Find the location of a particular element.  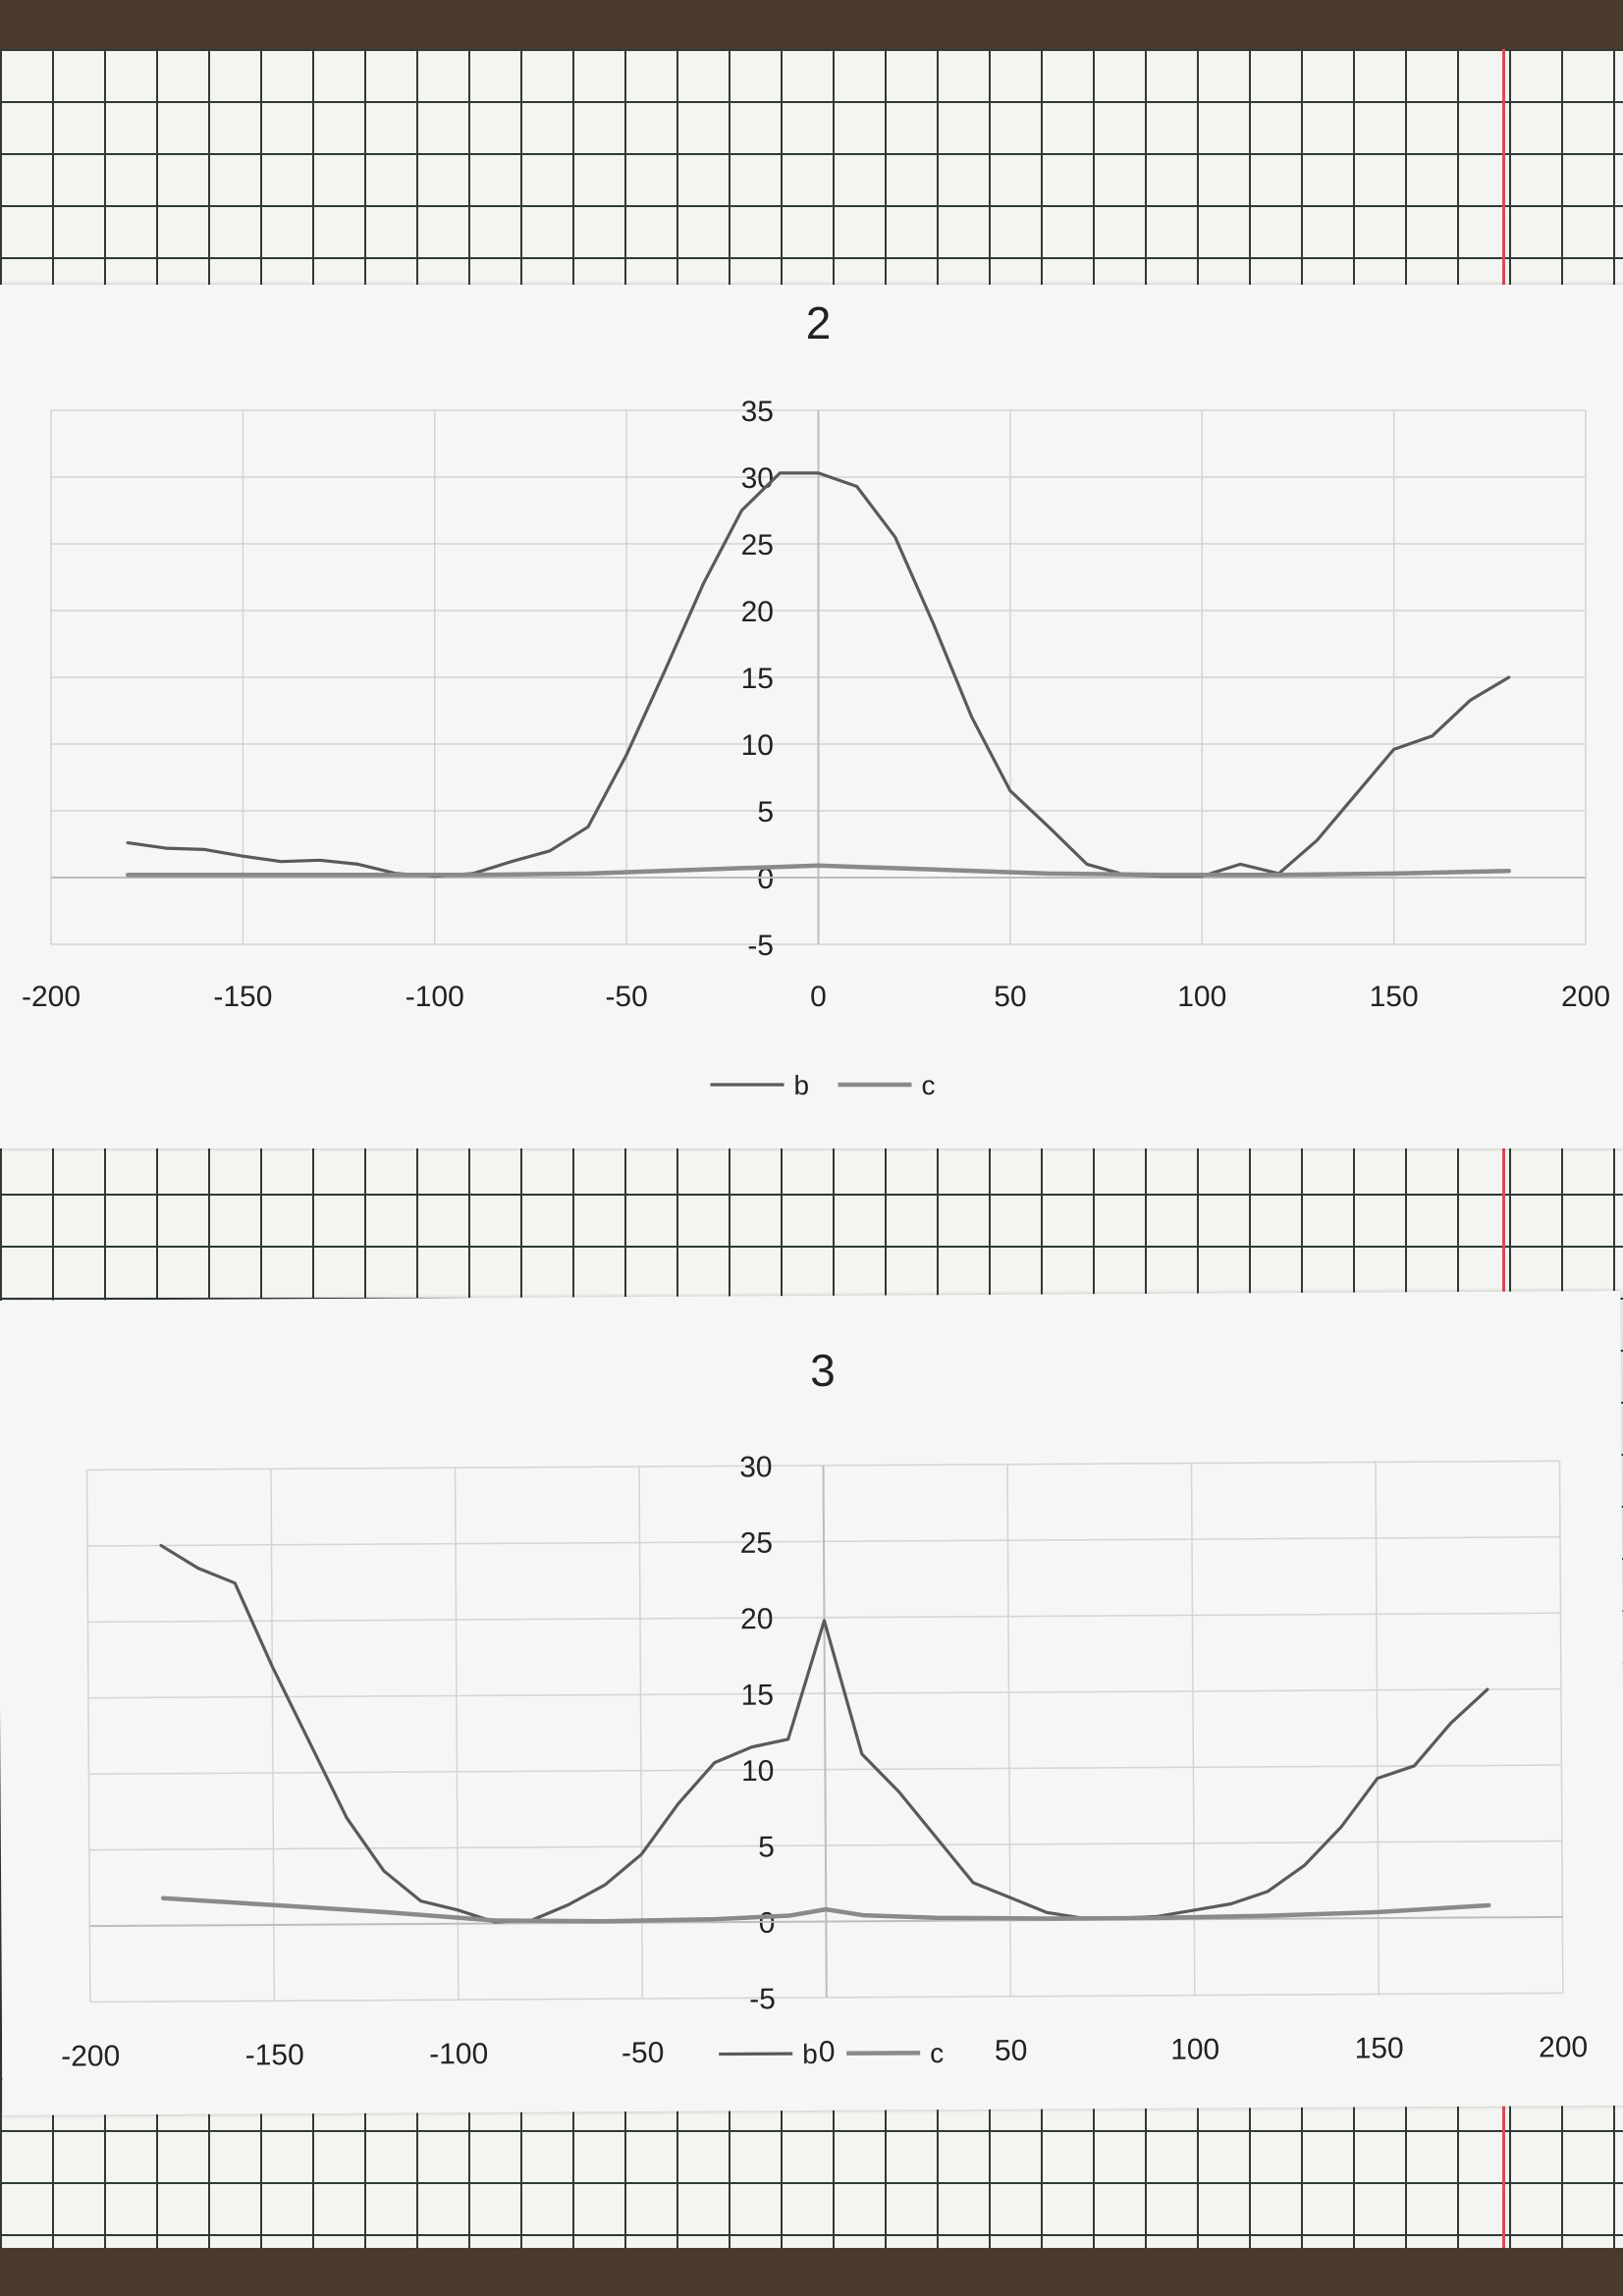

y-tick-label: 35 is located at coordinates (757, 412).